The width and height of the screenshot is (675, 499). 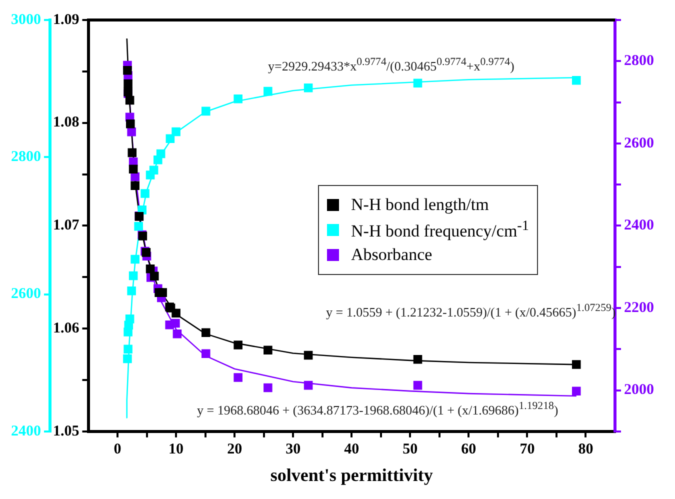 What do you see at coordinates (391, 254) in the screenshot?
I see `legend-label: Absorbance` at bounding box center [391, 254].